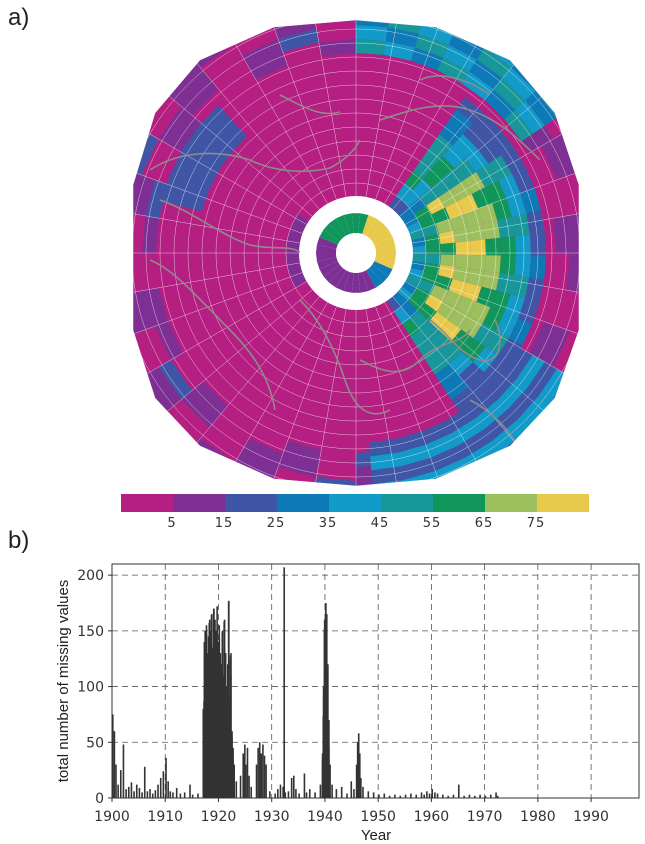 This screenshot has width=645, height=844. I want to click on y-axis-label: total number of missing values, so click(63, 681).